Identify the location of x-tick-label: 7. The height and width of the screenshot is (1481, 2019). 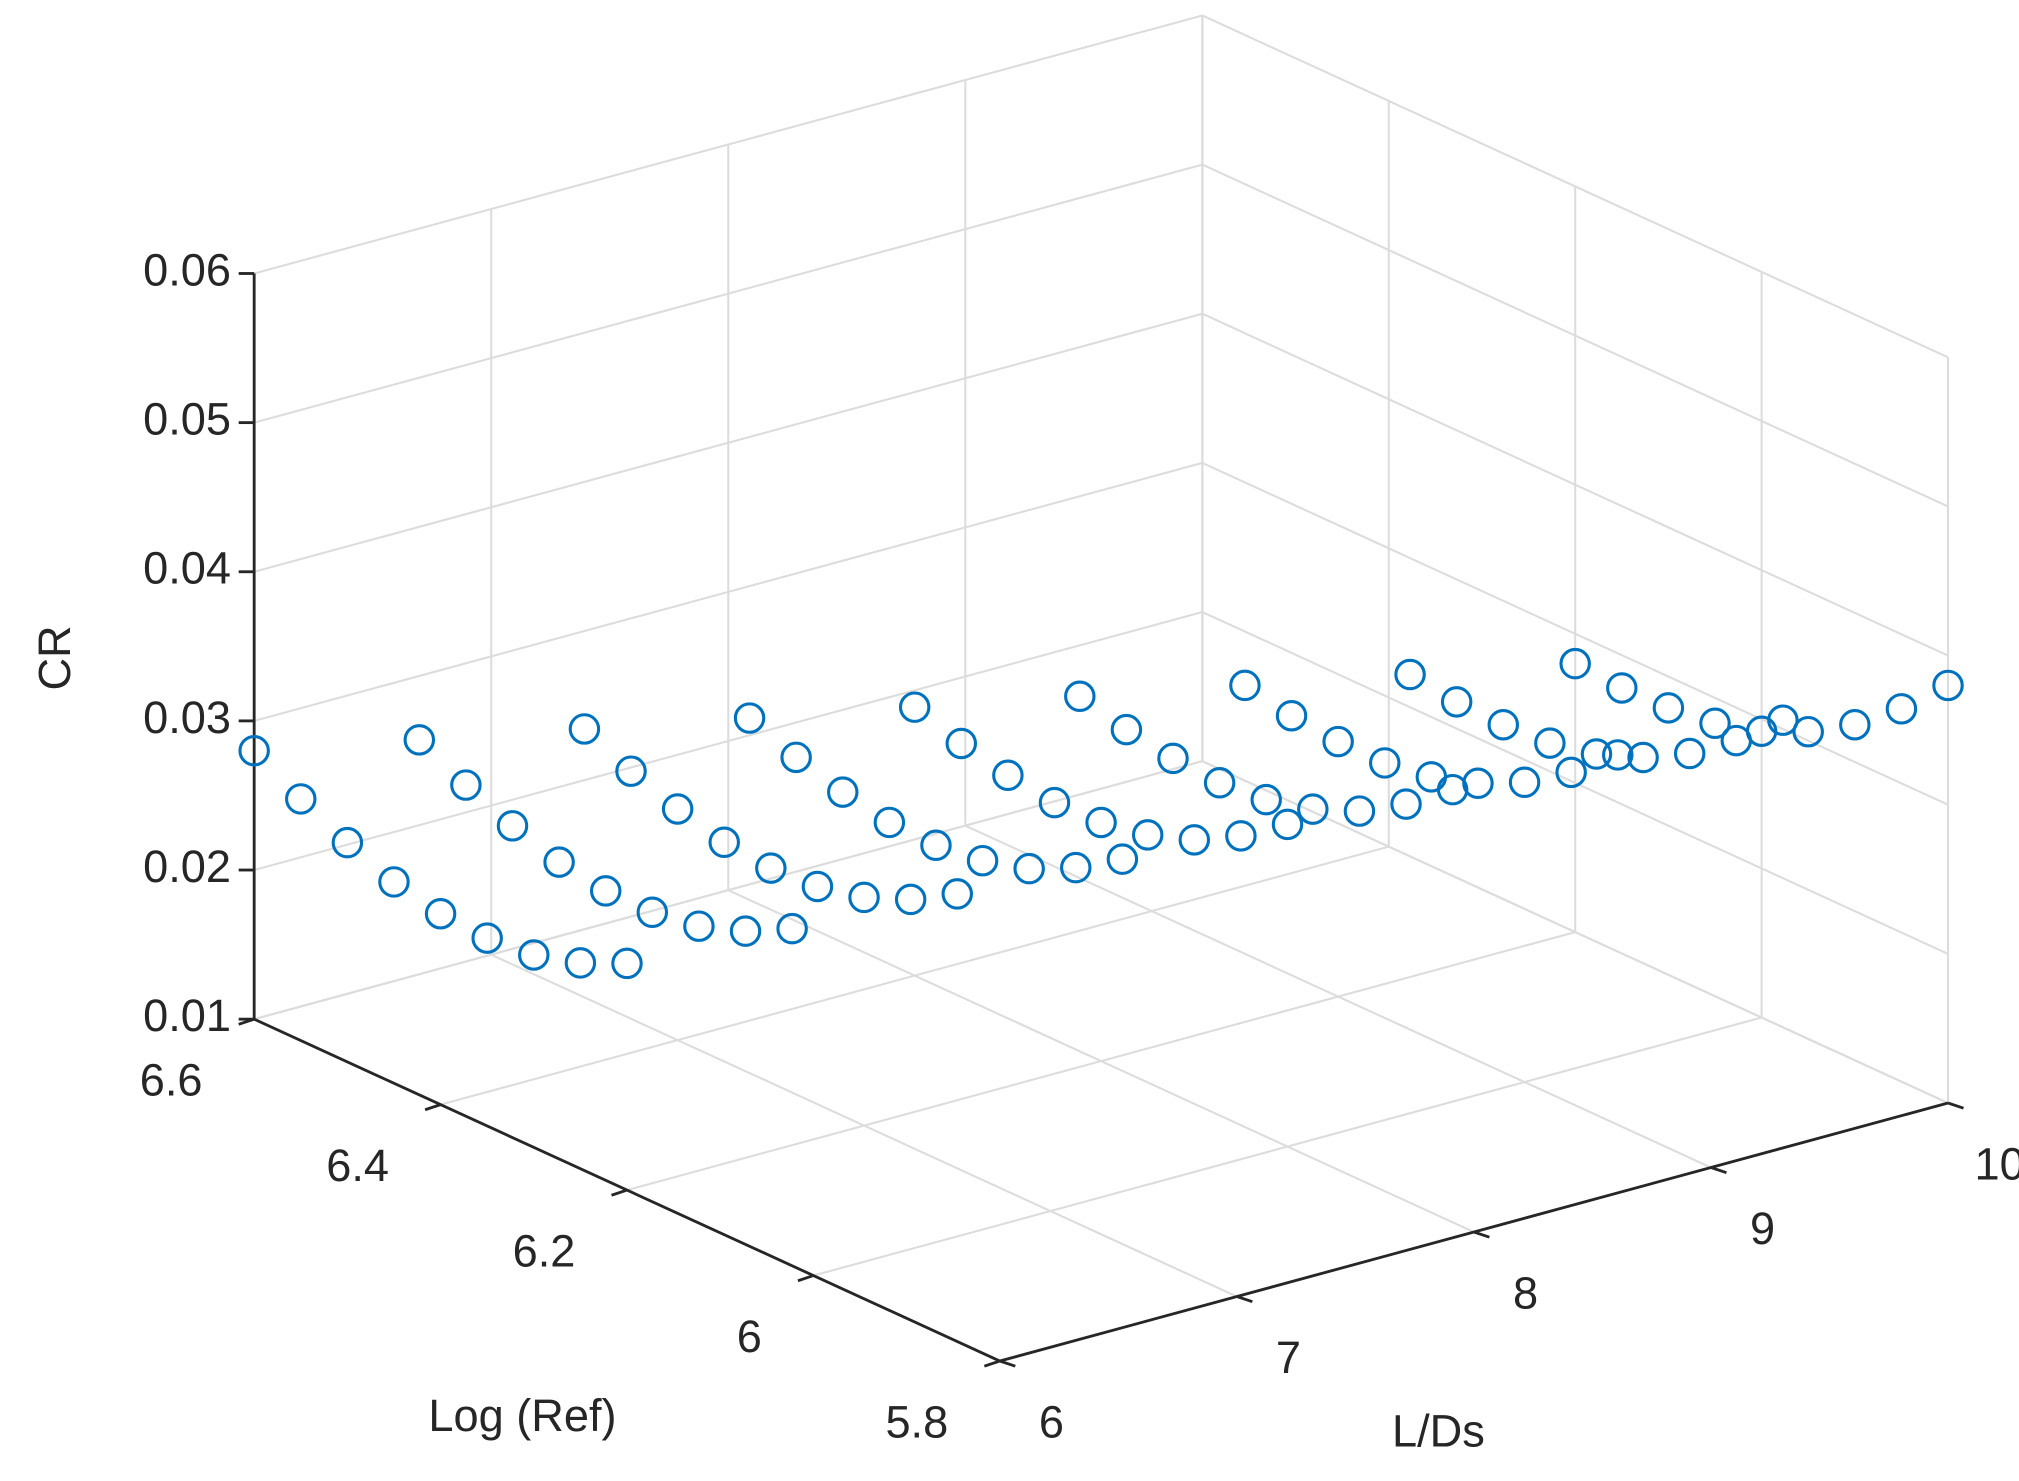
(1288, 1357).